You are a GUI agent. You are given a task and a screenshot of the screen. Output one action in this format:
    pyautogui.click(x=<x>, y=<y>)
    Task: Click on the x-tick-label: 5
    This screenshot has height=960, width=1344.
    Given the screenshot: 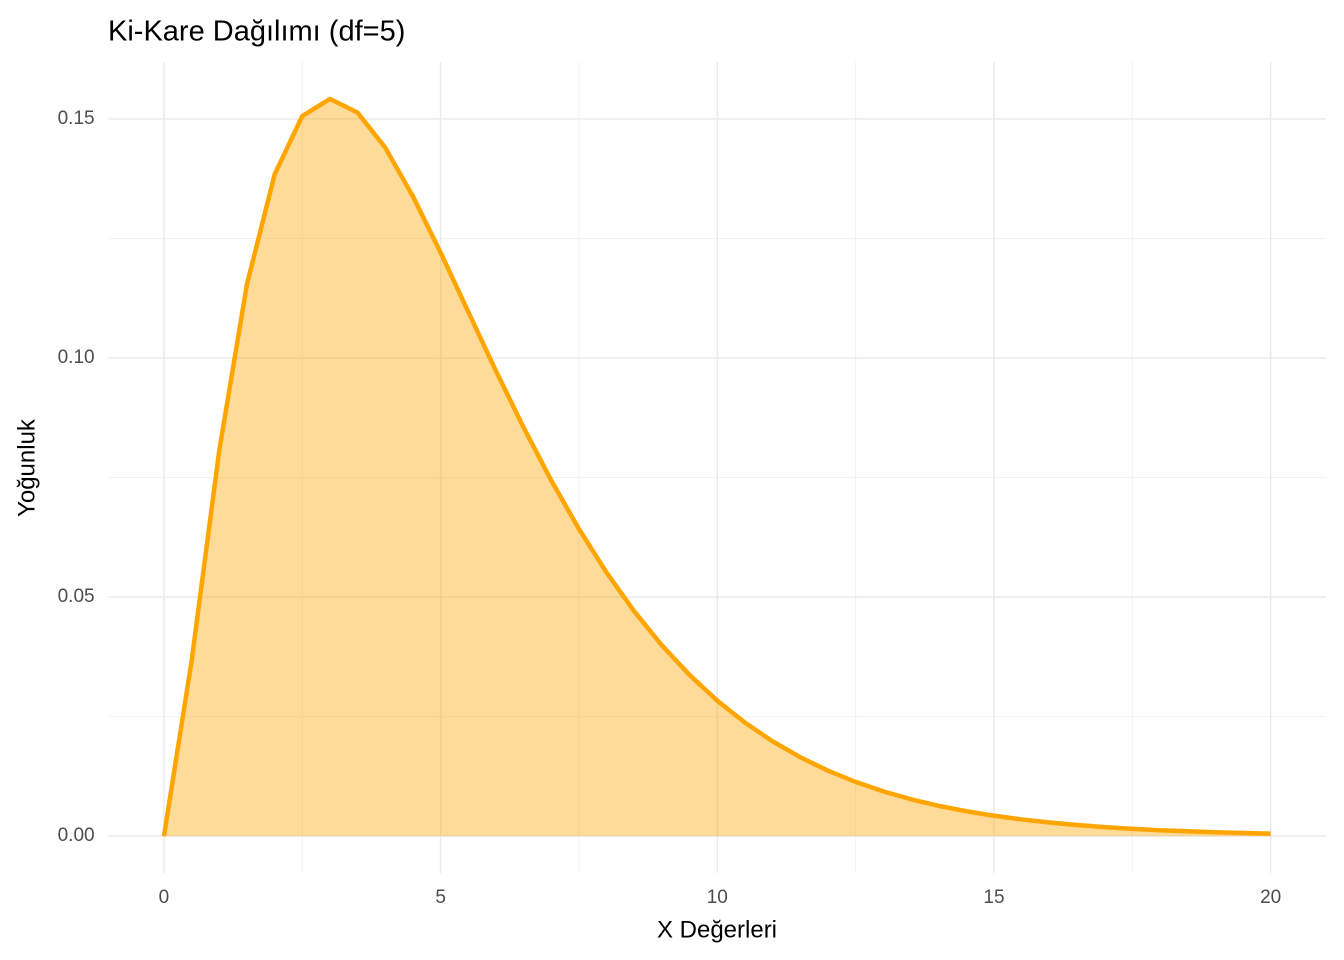 What is the action you would take?
    pyautogui.click(x=440, y=897)
    